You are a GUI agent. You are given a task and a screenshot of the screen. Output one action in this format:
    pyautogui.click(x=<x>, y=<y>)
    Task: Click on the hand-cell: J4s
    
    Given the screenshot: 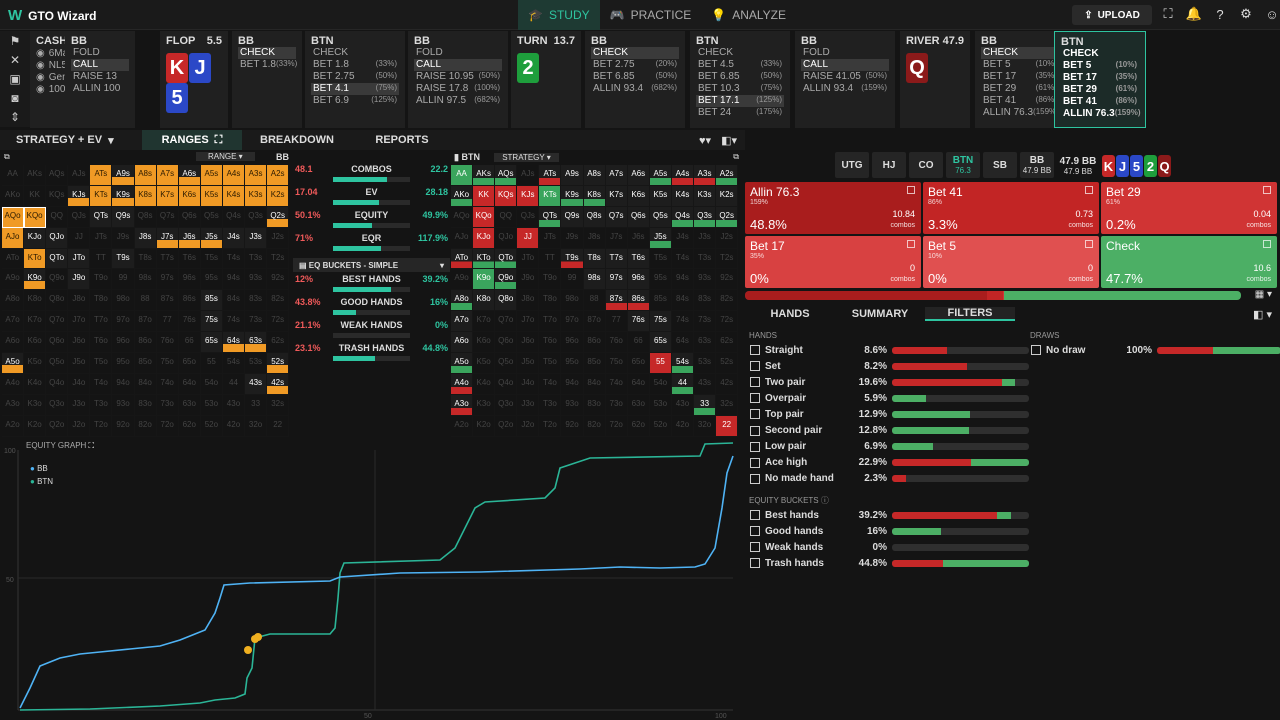 What is the action you would take?
    pyautogui.click(x=234, y=238)
    